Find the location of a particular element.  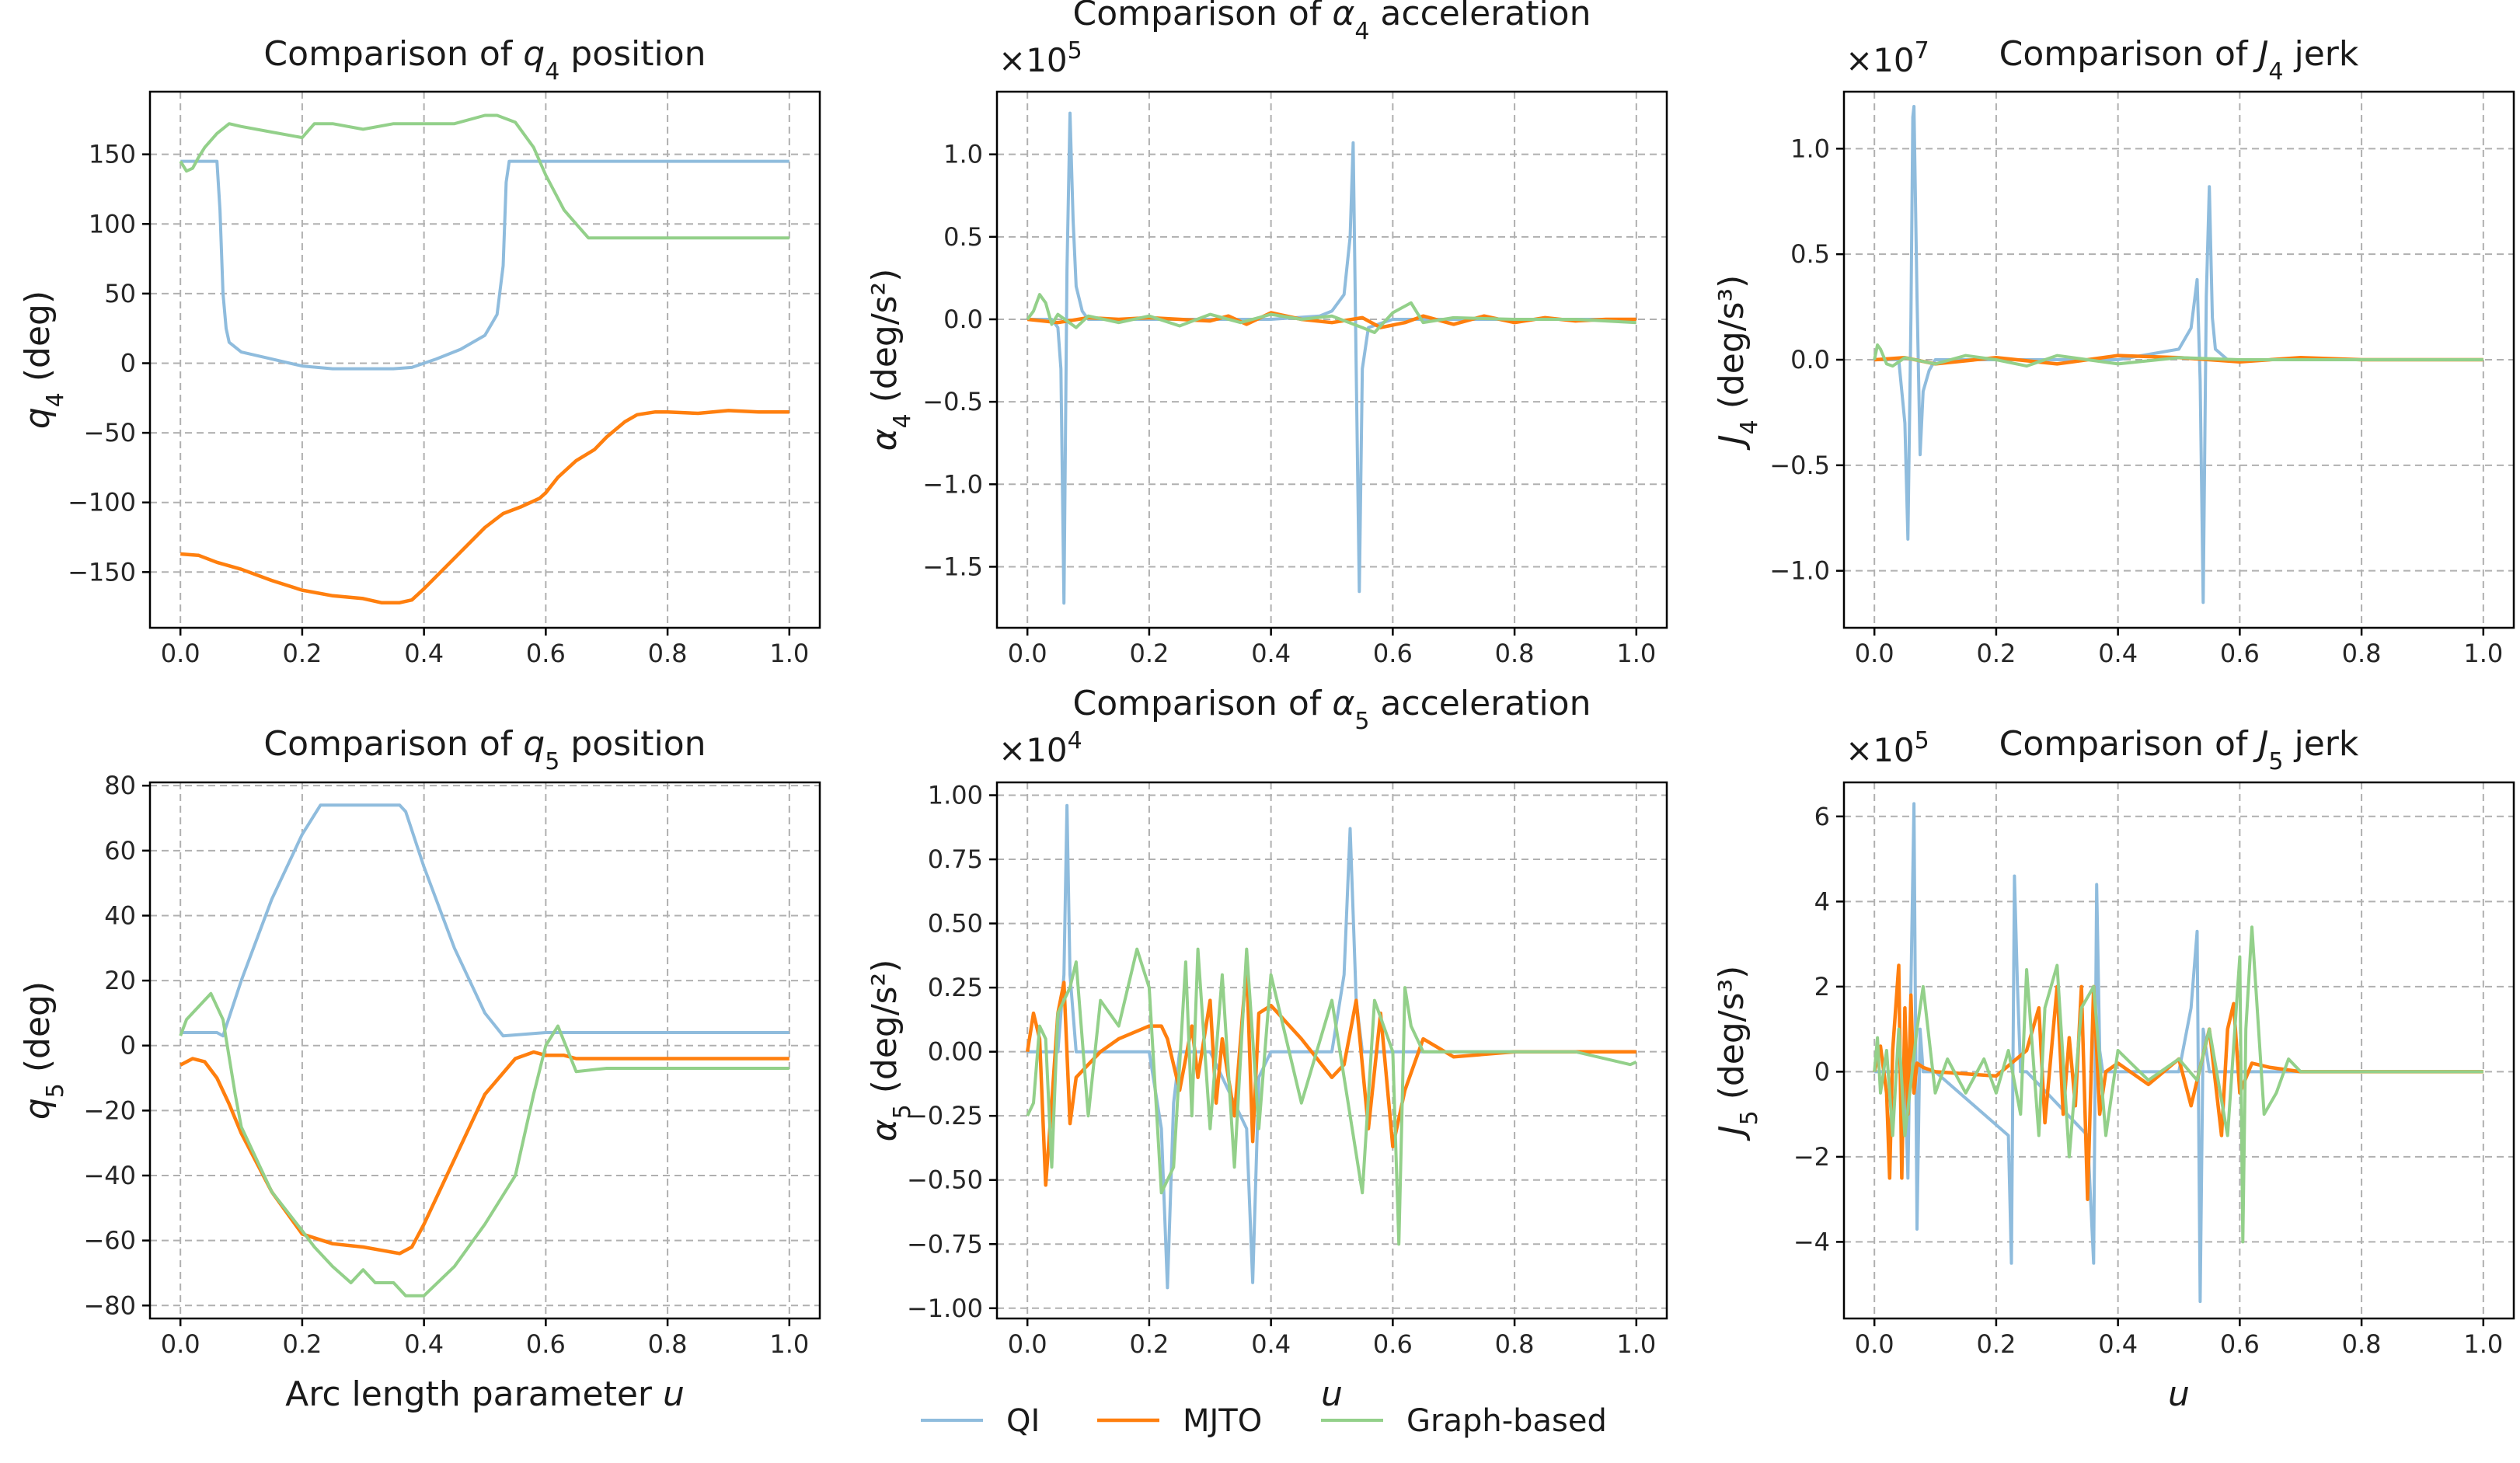

y-tick-label: −1.0 is located at coordinates (953, 484).